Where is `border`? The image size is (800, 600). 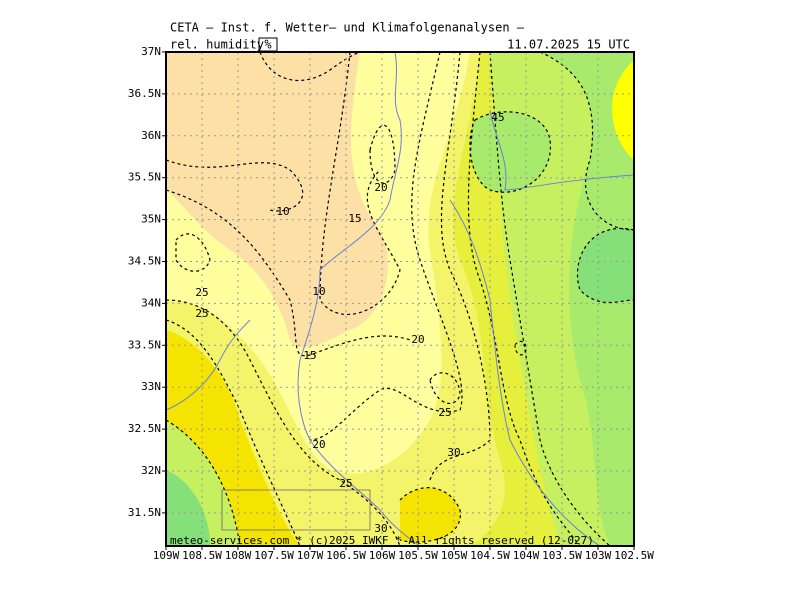
border is located at coordinates (296, 510).